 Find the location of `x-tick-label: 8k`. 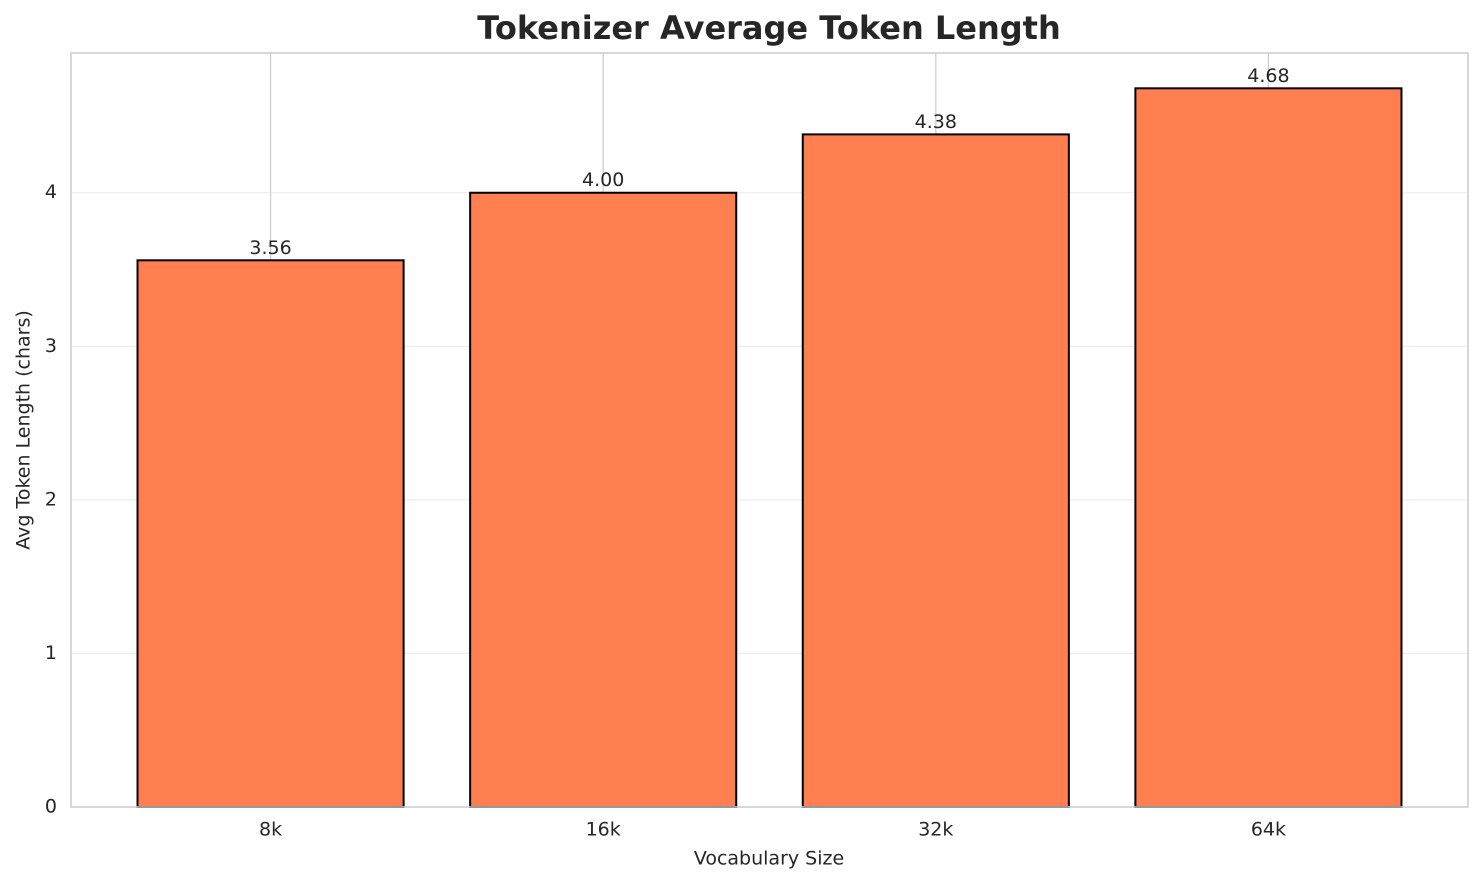

x-tick-label: 8k is located at coordinates (270, 830).